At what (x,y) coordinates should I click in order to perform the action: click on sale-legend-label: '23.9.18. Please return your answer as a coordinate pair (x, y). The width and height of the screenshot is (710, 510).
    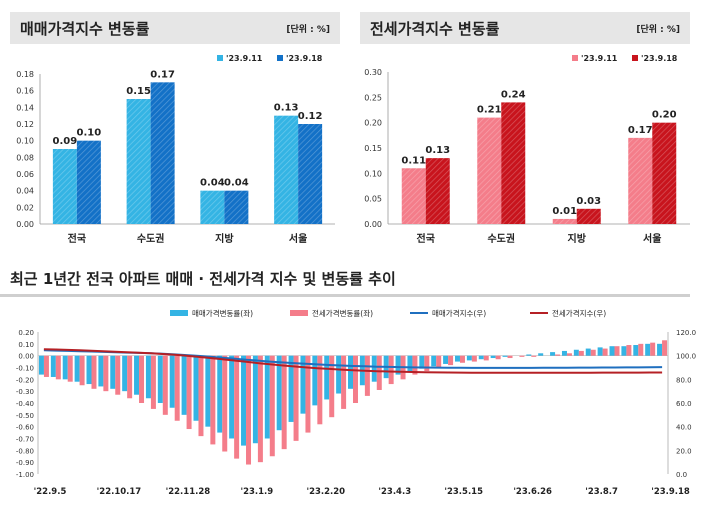
    Looking at the image, I should click on (304, 58).